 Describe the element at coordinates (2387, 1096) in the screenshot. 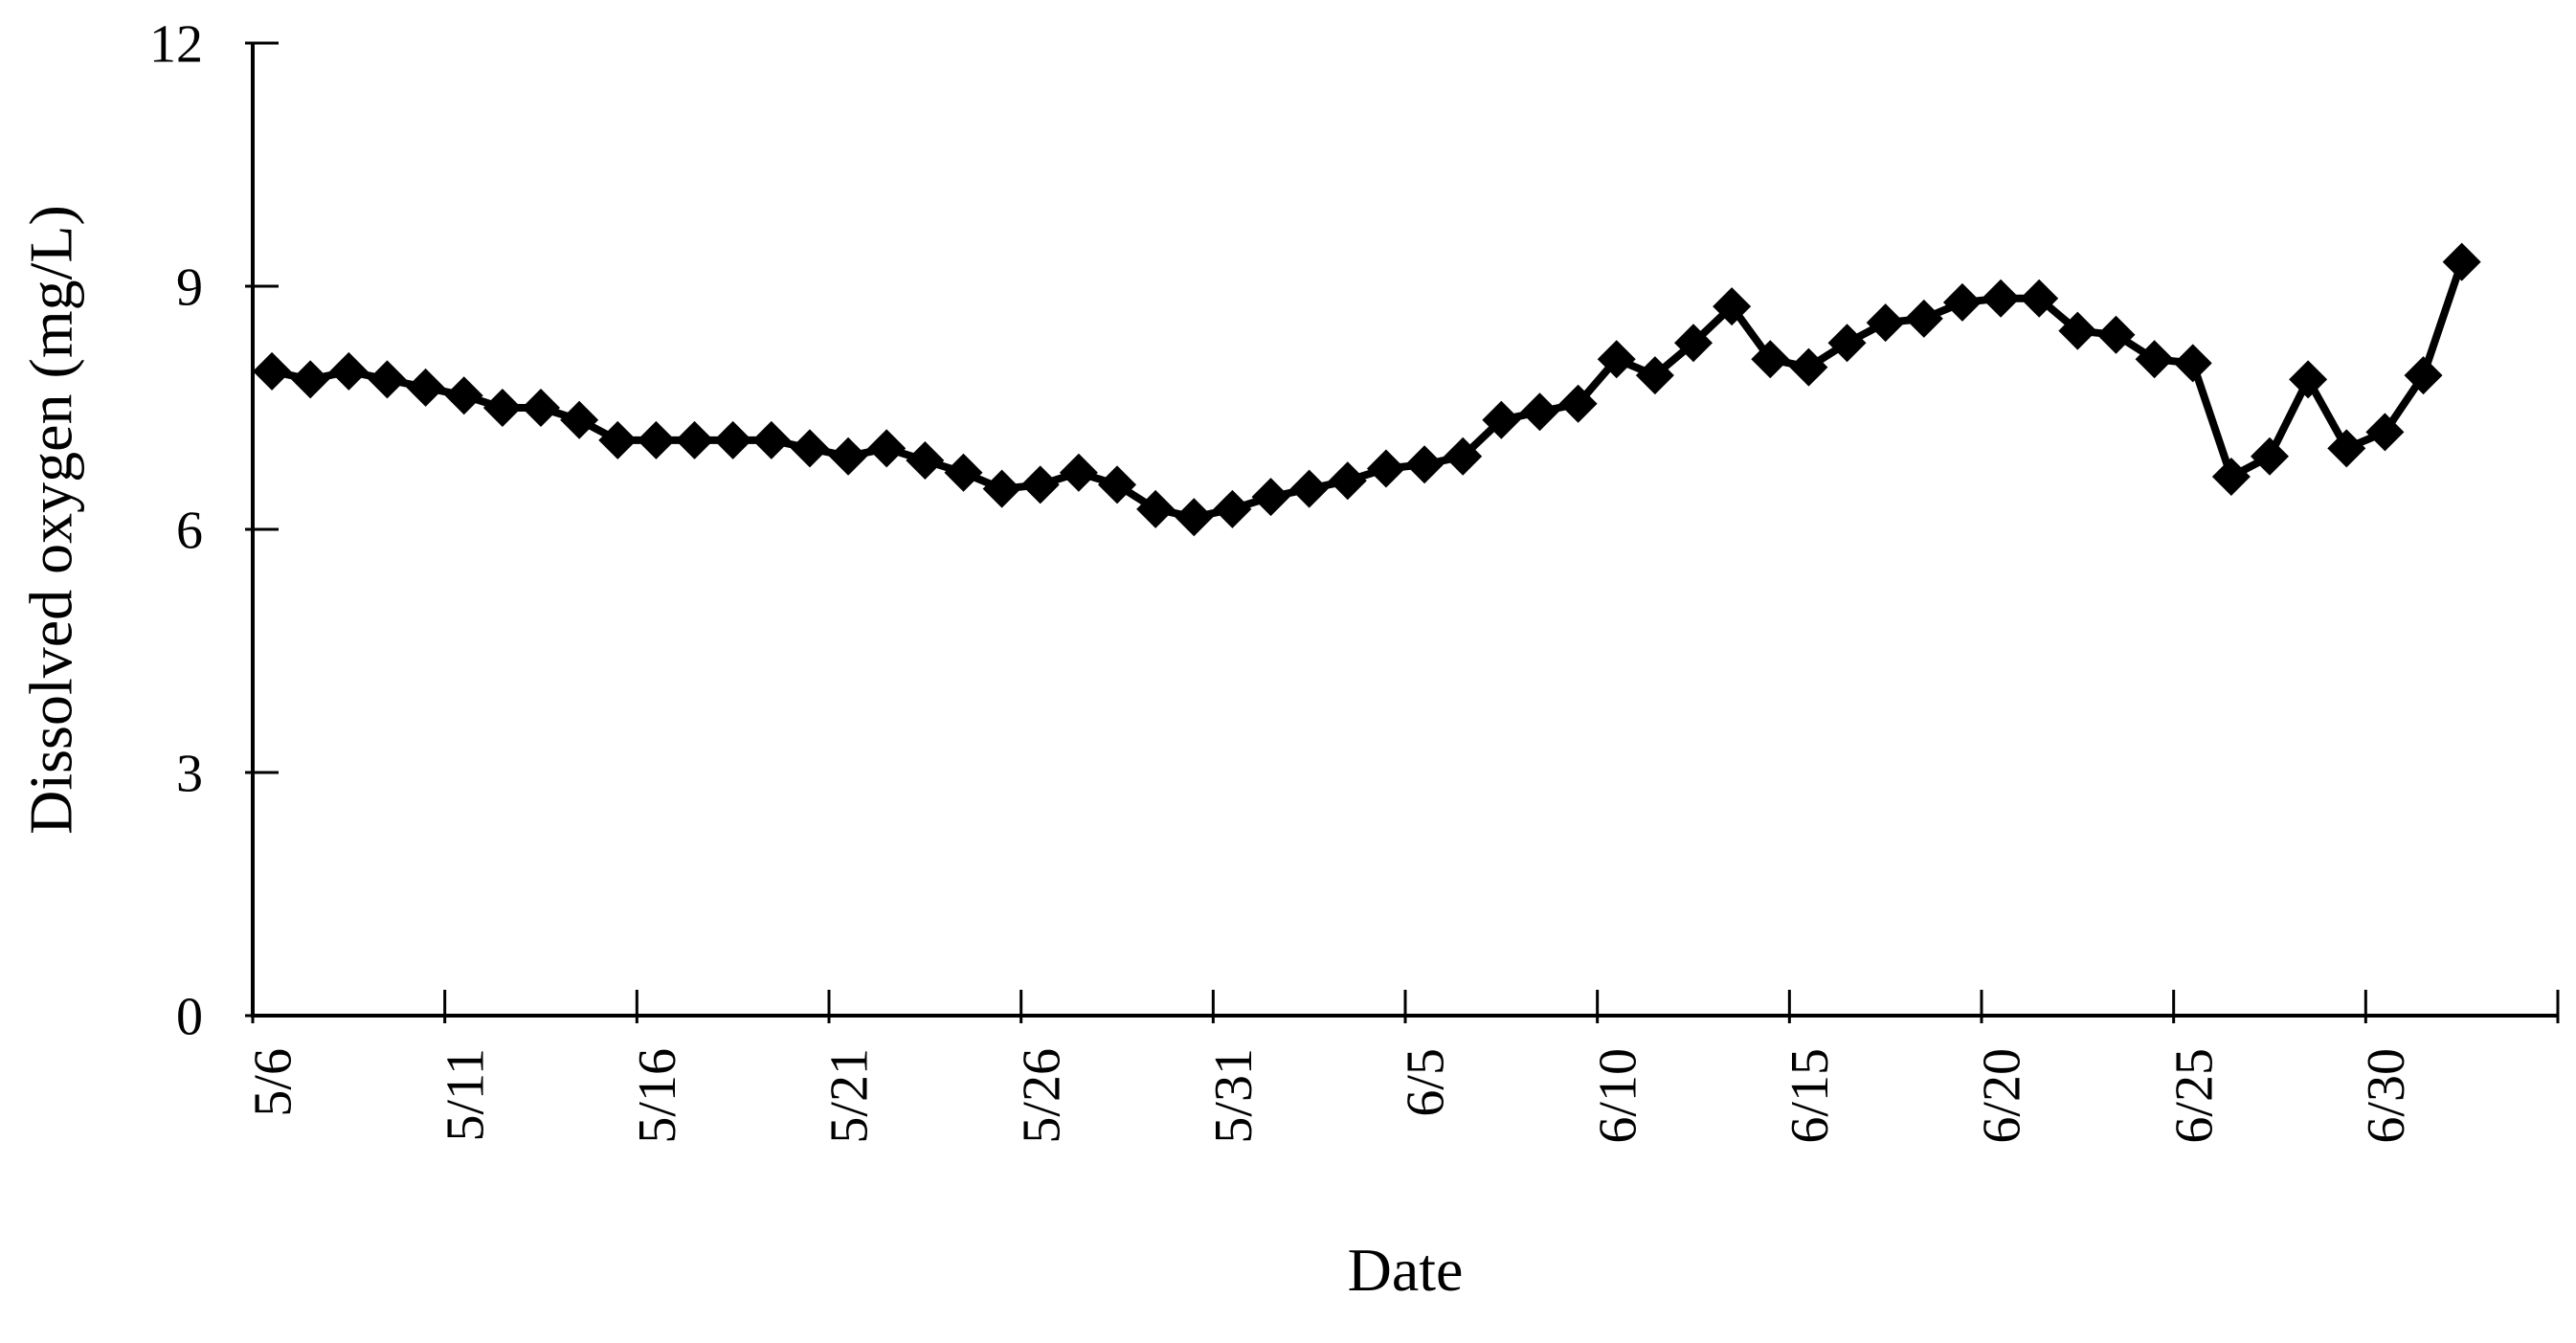

I see `x-tick-label: 6/30` at that location.